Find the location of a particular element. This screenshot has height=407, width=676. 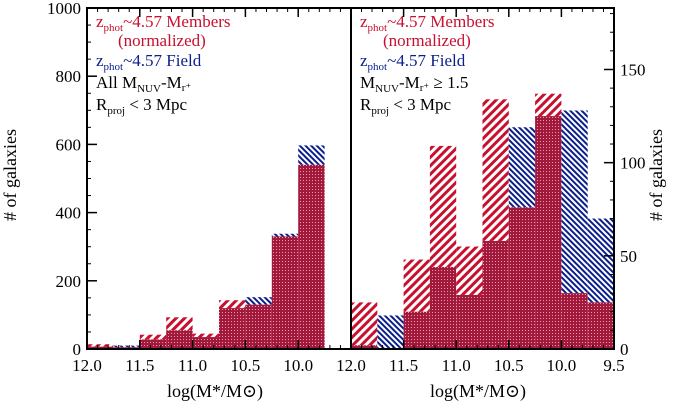

y-tick-label-1-3: 150 is located at coordinates (633, 69).